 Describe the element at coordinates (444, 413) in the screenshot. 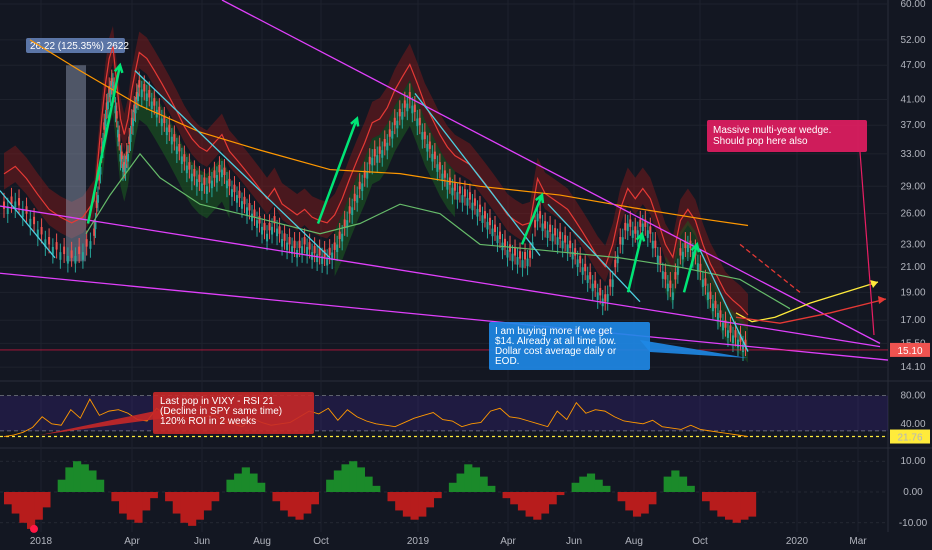

I see `rsi-band` at that location.